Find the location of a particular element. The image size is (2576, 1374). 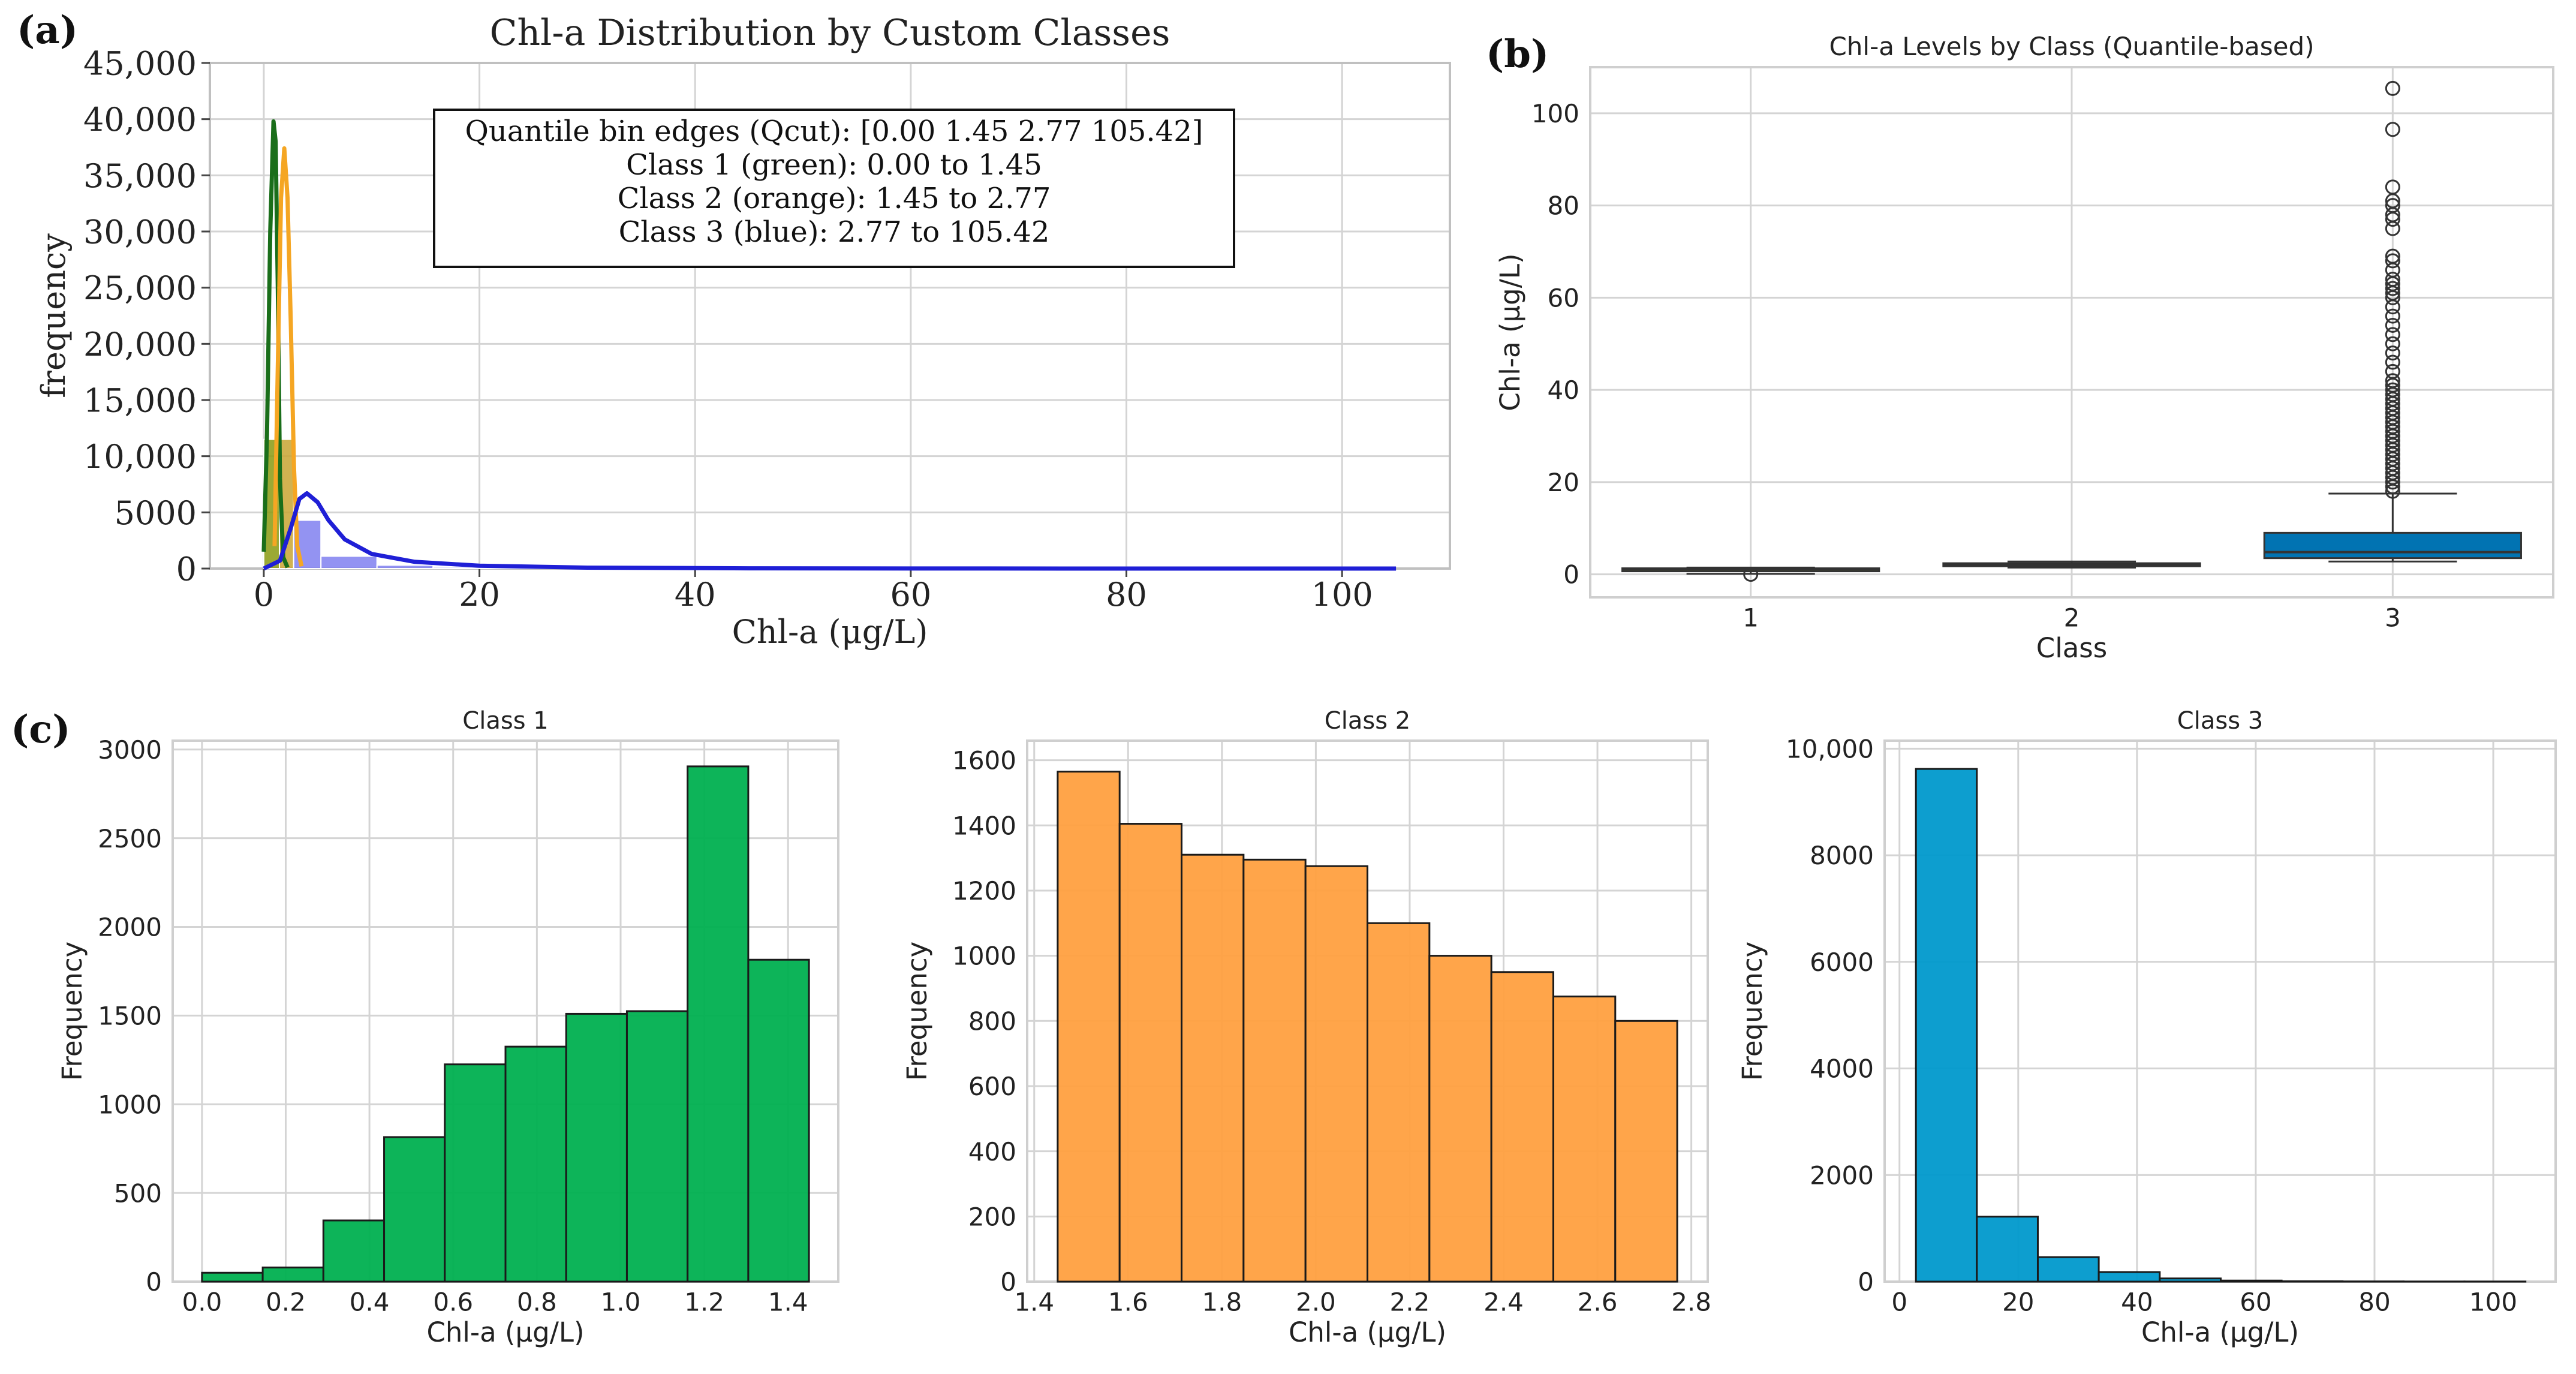

y-tick-label: 1500 is located at coordinates (130, 1016).